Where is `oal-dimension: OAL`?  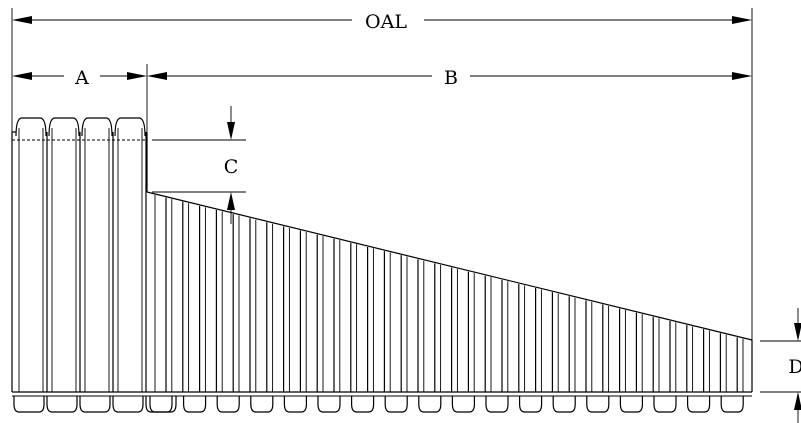 oal-dimension: OAL is located at coordinates (382, 22).